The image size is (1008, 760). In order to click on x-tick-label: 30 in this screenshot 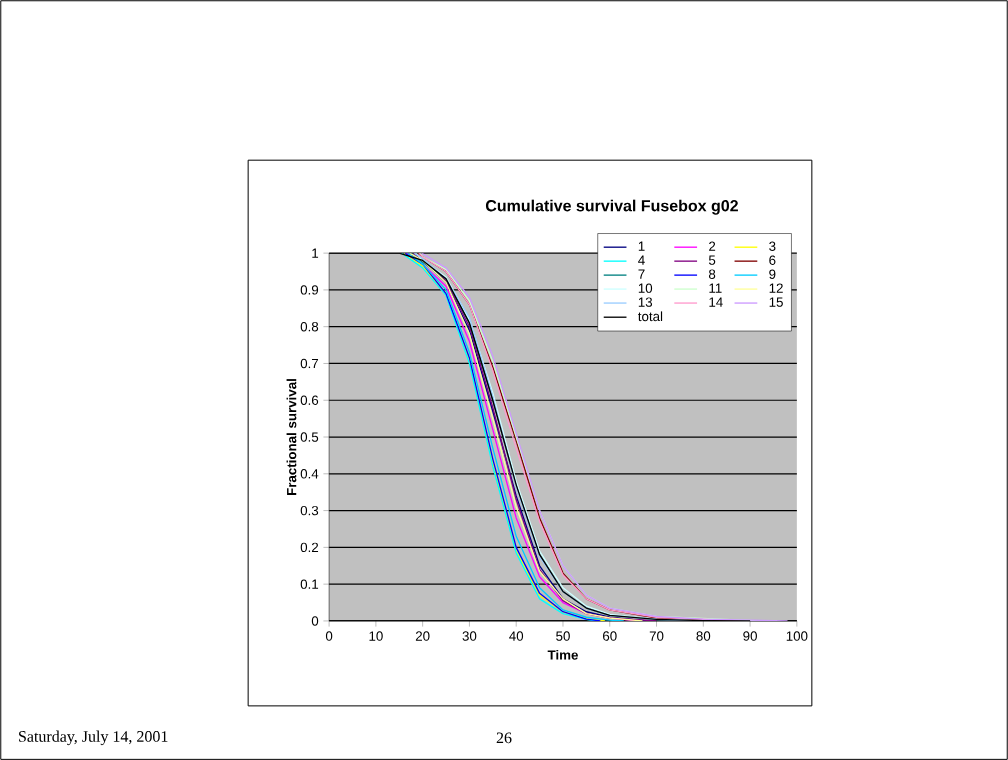, I will do `click(469, 636)`.